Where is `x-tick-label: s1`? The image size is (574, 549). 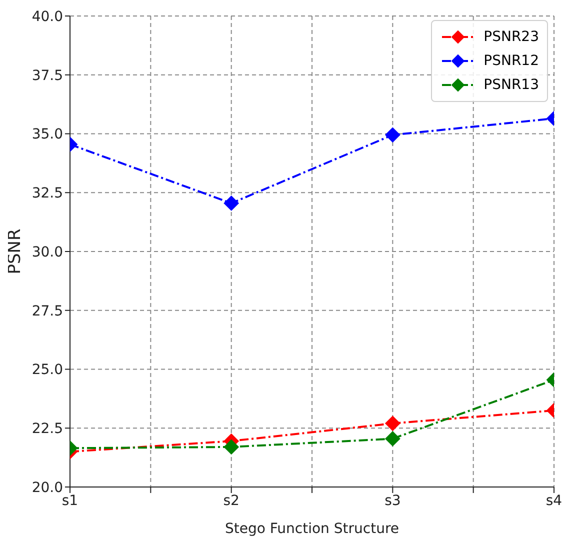
x-tick-label: s1 is located at coordinates (70, 500).